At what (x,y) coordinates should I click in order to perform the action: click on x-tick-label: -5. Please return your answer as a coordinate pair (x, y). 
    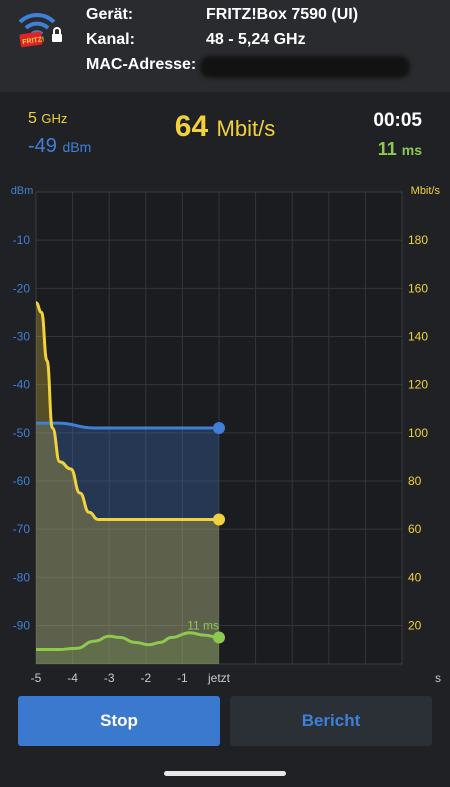
    Looking at the image, I should click on (36, 678).